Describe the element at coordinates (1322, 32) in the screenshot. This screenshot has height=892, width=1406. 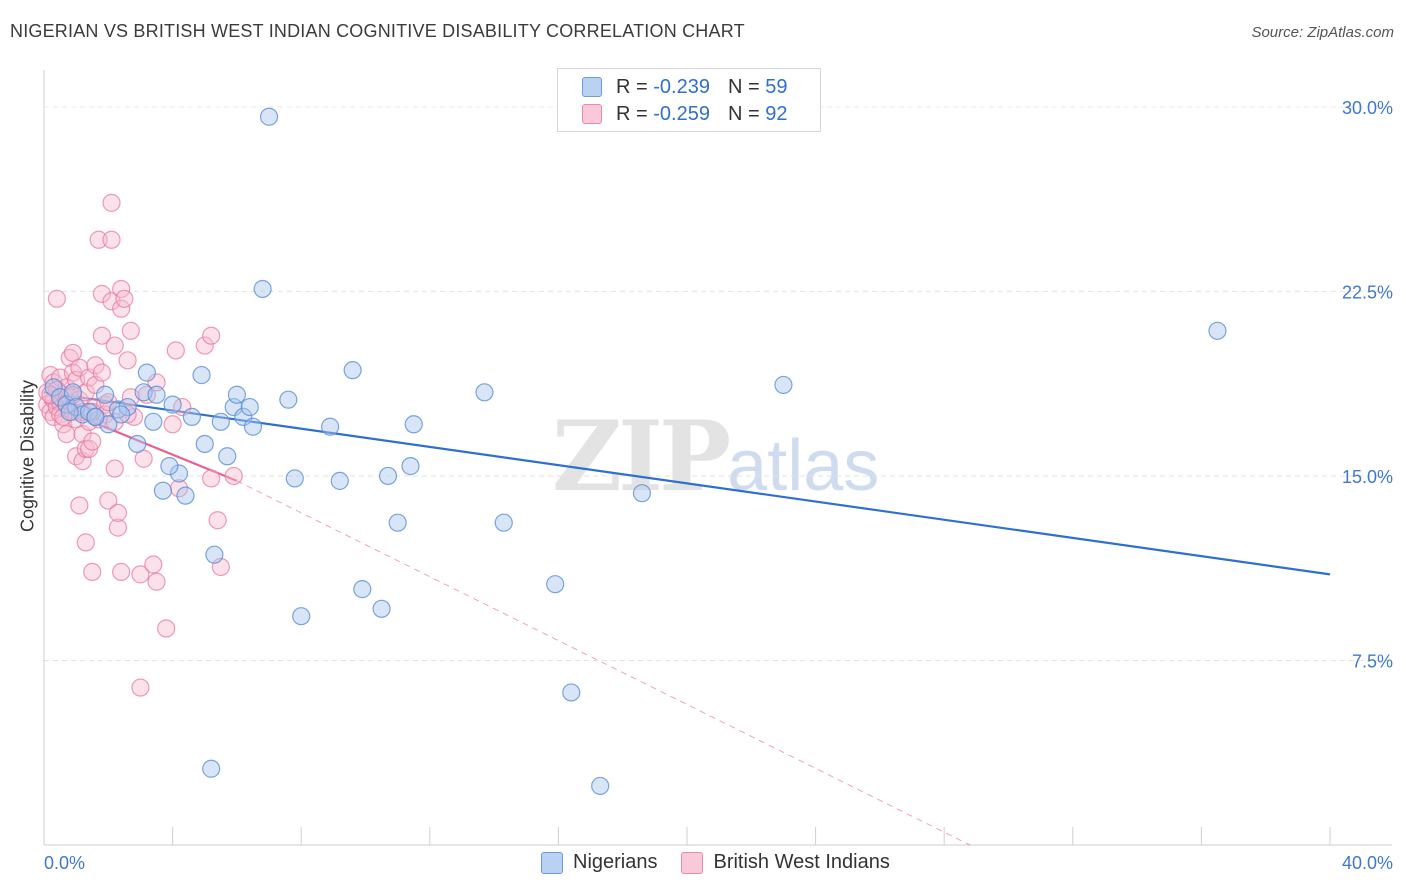
I see `source-label: Source: ZipAtlas.com` at that location.